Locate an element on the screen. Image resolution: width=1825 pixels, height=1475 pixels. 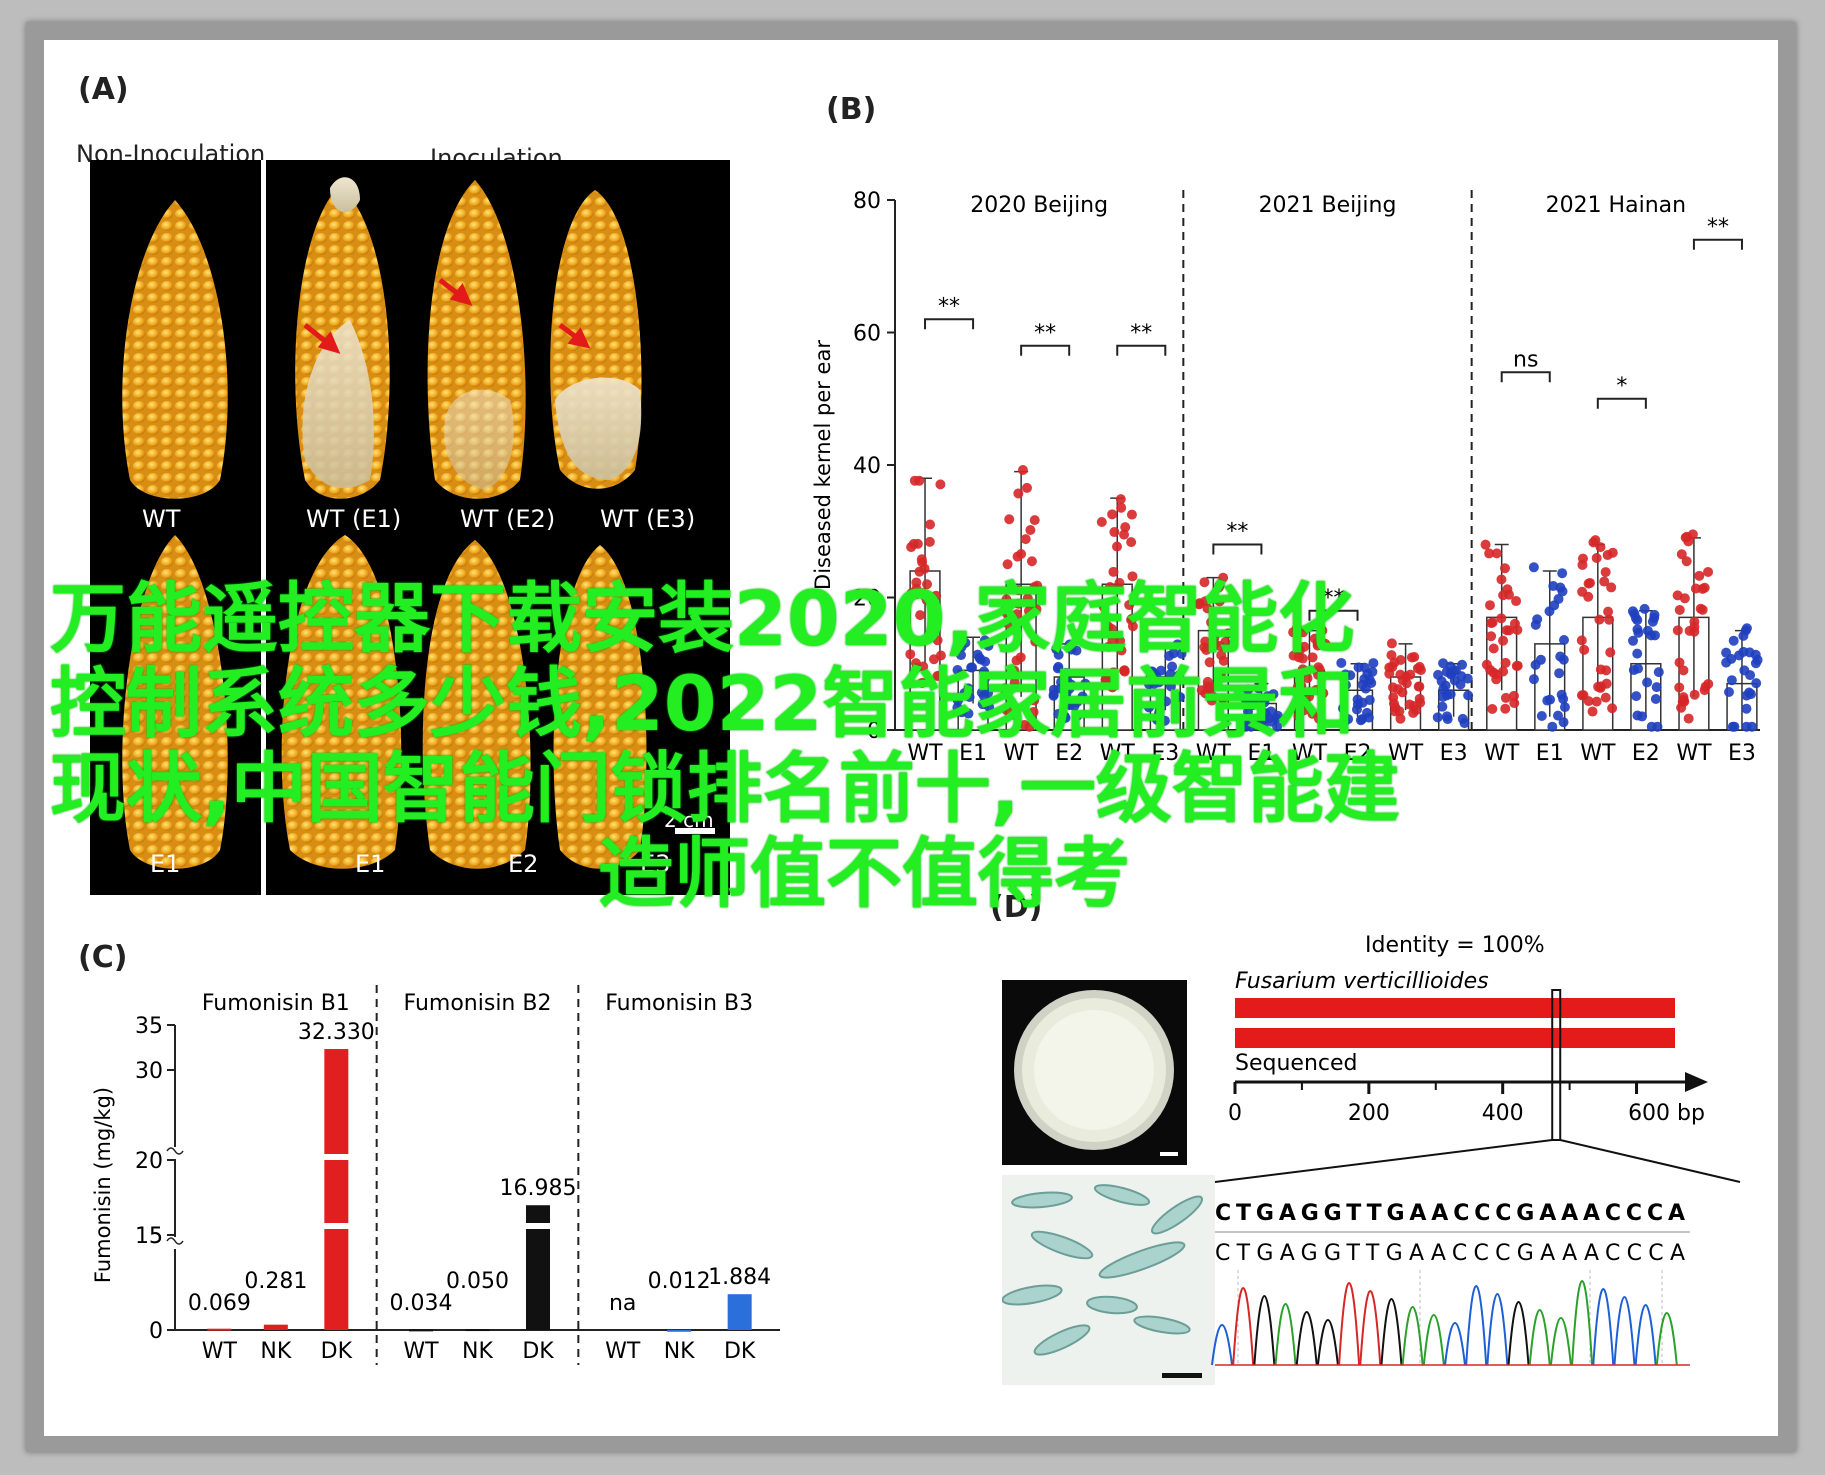
bp-tick-label: 600 bp is located at coordinates (1666, 1113).